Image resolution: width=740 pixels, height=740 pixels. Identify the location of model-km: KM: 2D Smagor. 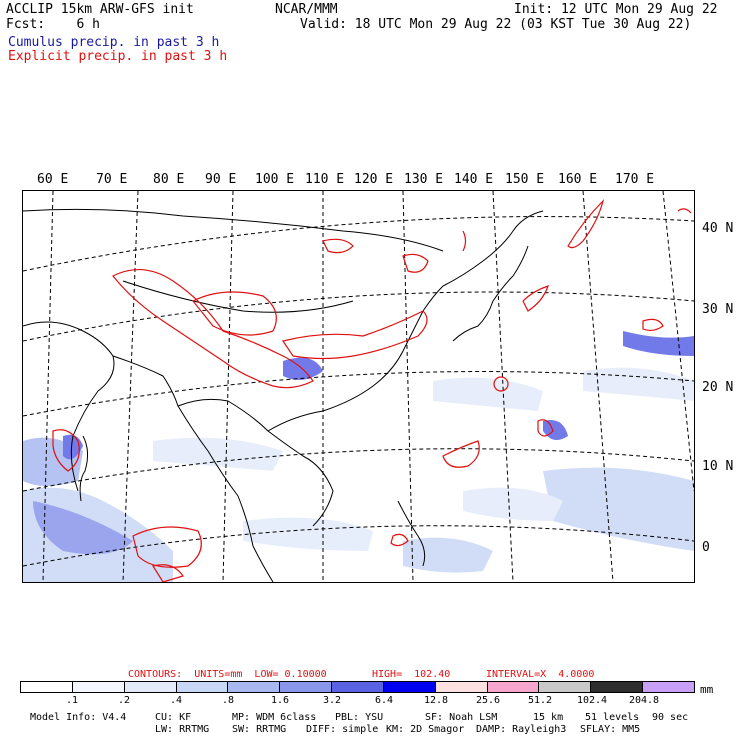
(425, 729).